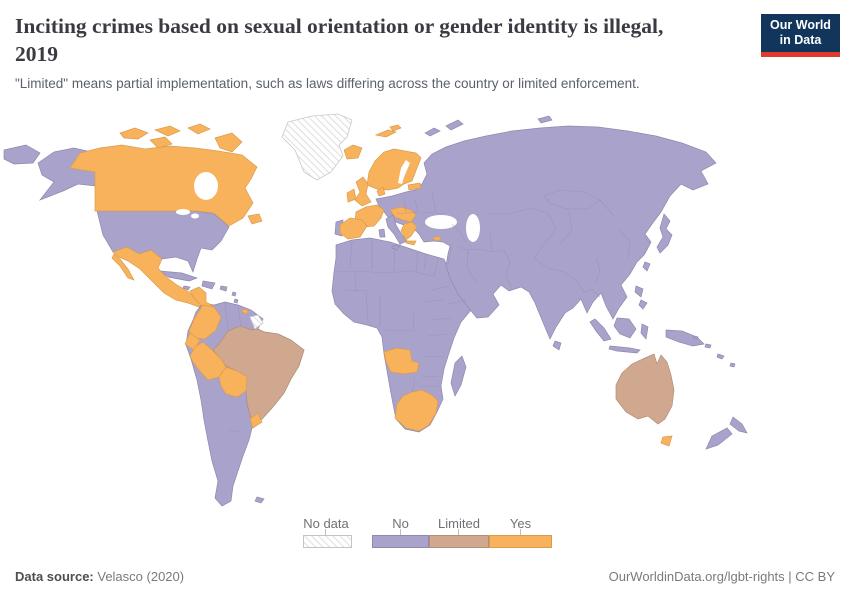  What do you see at coordinates (404, 172) in the screenshot?
I see `gulf-of-bothnia` at bounding box center [404, 172].